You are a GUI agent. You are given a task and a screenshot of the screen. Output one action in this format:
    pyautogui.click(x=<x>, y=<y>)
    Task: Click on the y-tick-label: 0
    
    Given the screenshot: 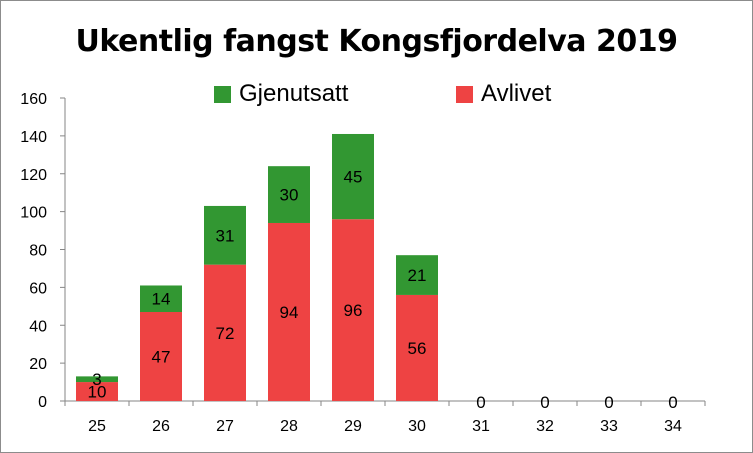 What is the action you would take?
    pyautogui.click(x=42, y=402)
    